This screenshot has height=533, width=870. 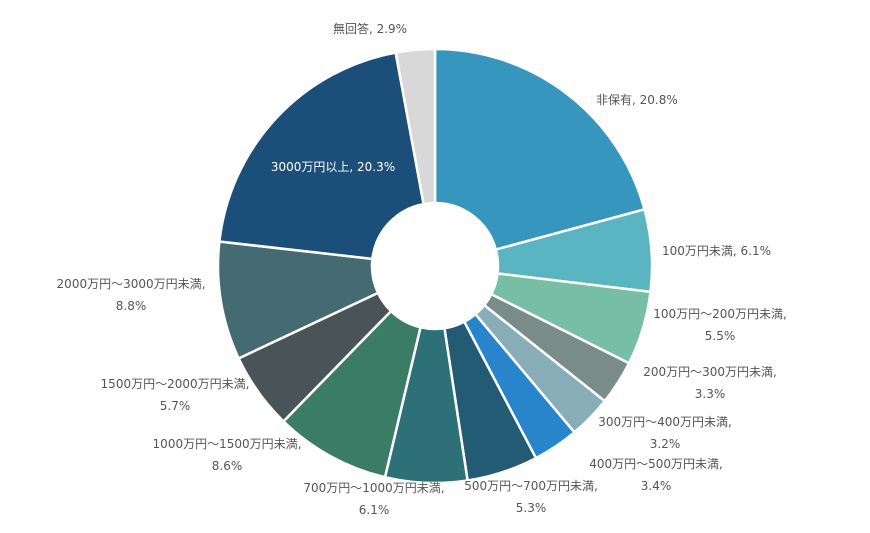 What do you see at coordinates (665, 433) in the screenshot?
I see `slice-label-5: 300万円～400万円未満, 3.2%` at bounding box center [665, 433].